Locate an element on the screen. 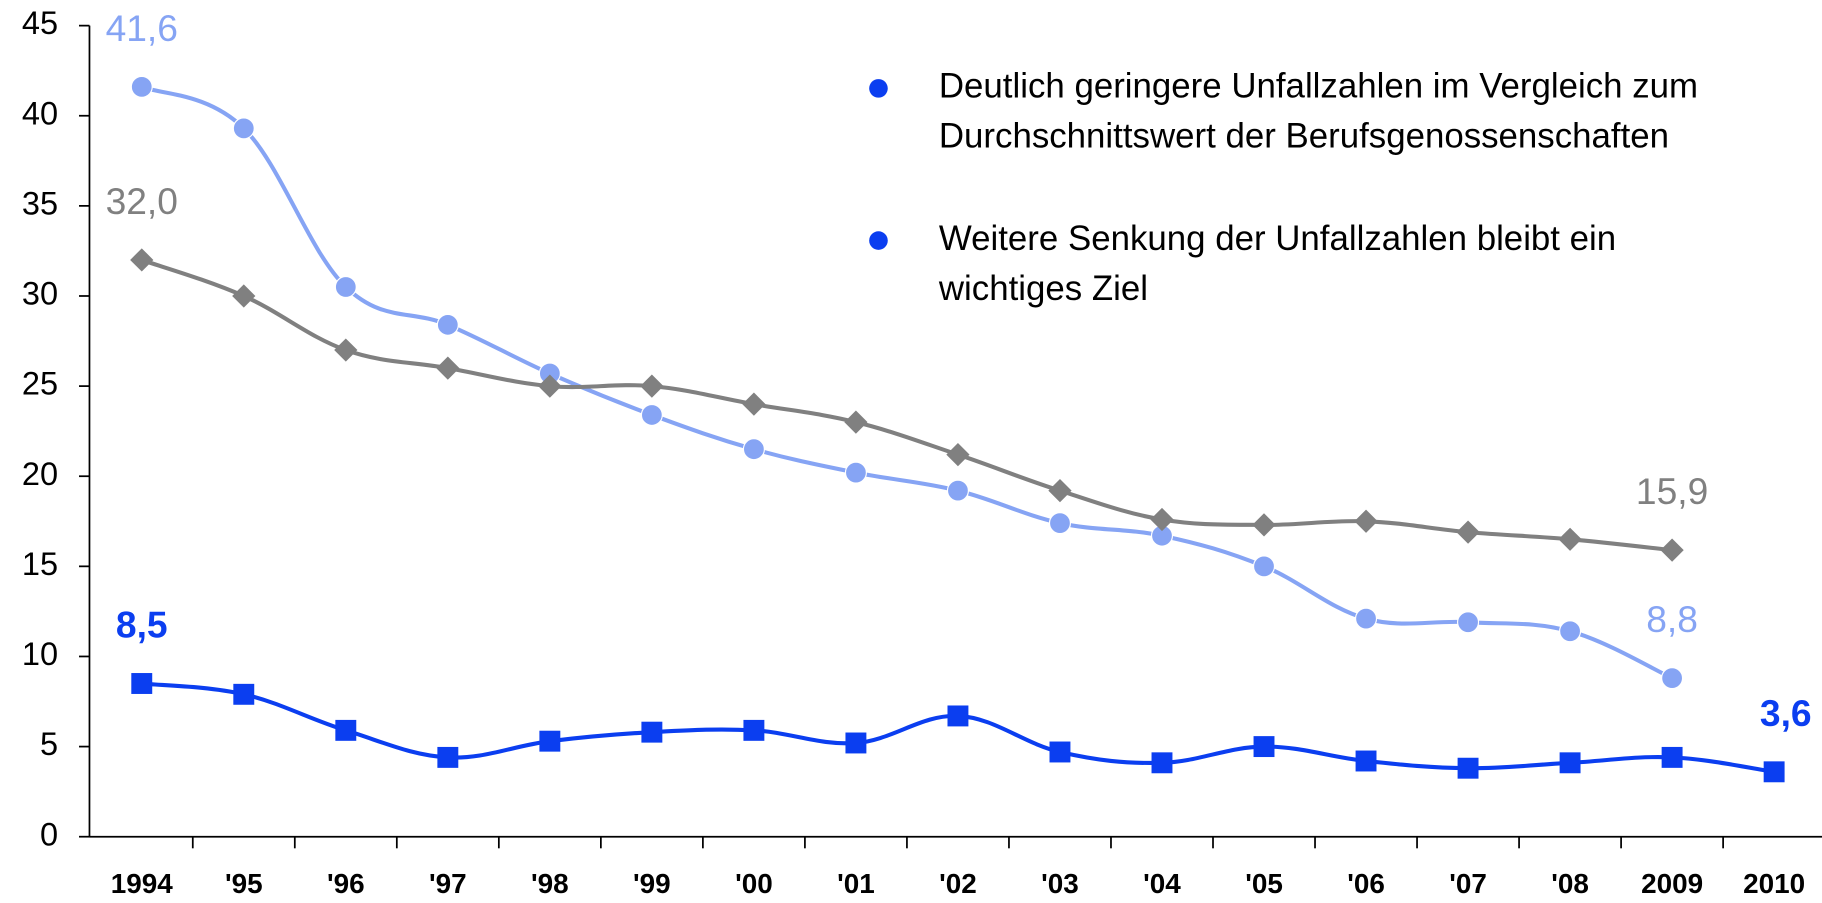 Image resolution: width=1822 pixels, height=903 pixels. bullet-text: wichtiges Ziel is located at coordinates (1043, 288).